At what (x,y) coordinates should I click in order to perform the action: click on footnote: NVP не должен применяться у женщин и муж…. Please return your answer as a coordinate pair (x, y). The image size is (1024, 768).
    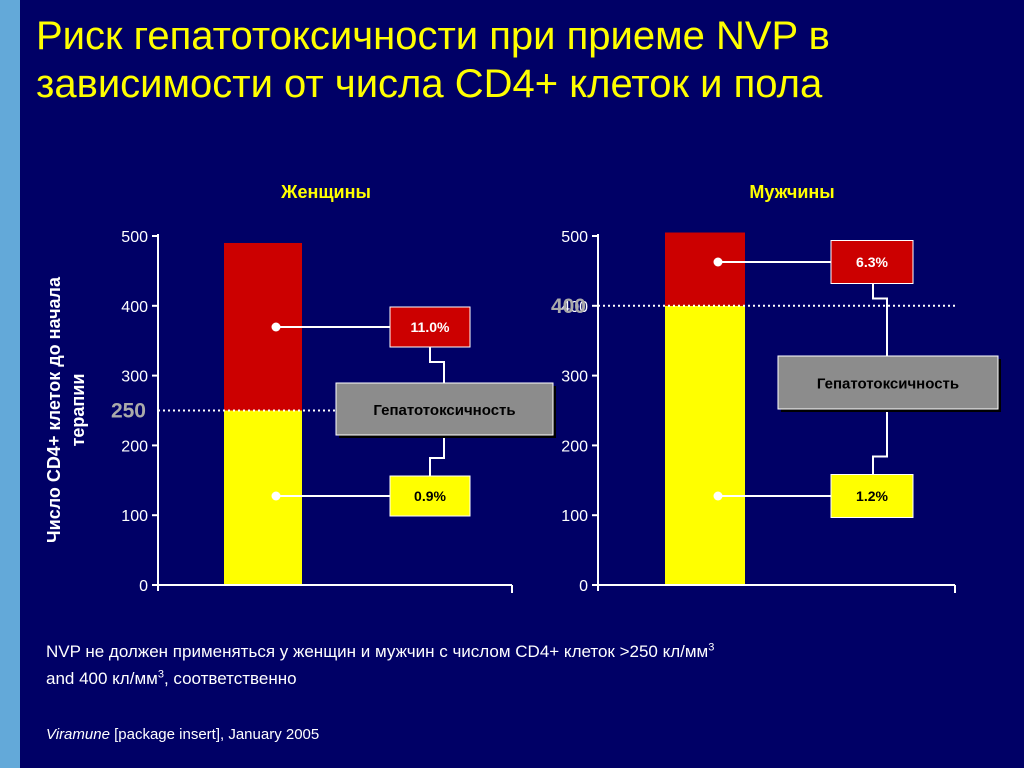
    Looking at the image, I should click on (526, 665).